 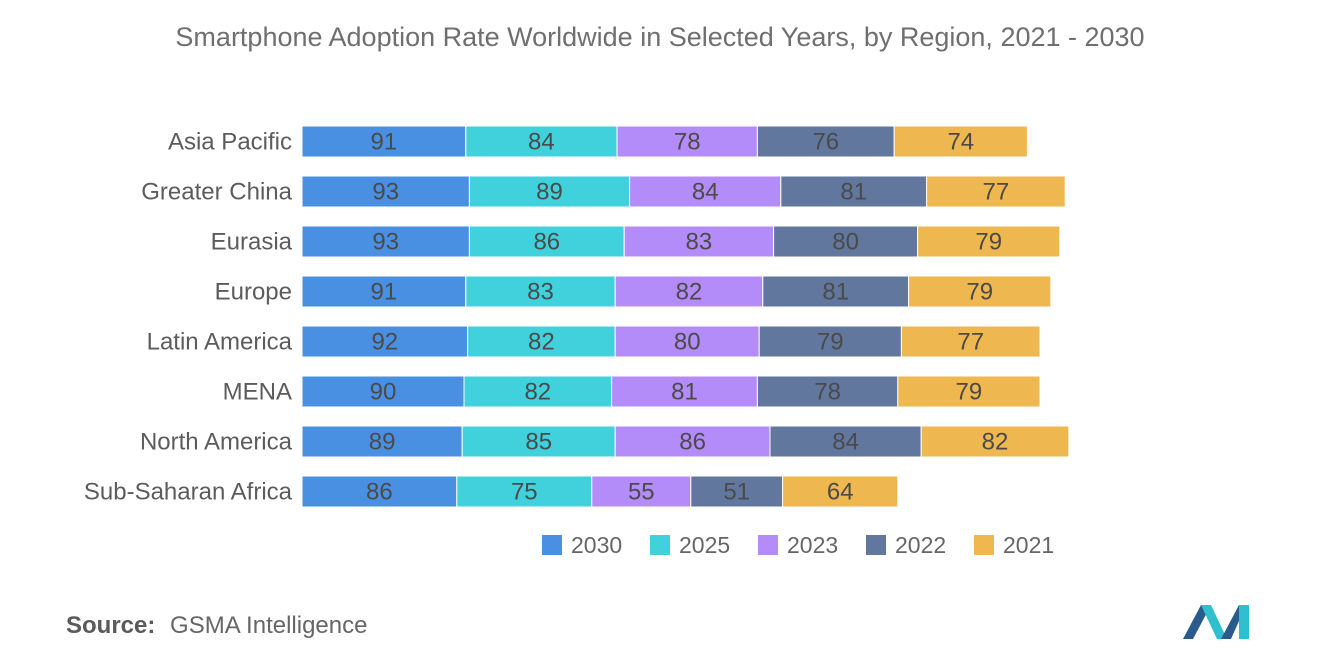 What do you see at coordinates (549, 192) in the screenshot?
I see `data-label-greater-china-2025: 89` at bounding box center [549, 192].